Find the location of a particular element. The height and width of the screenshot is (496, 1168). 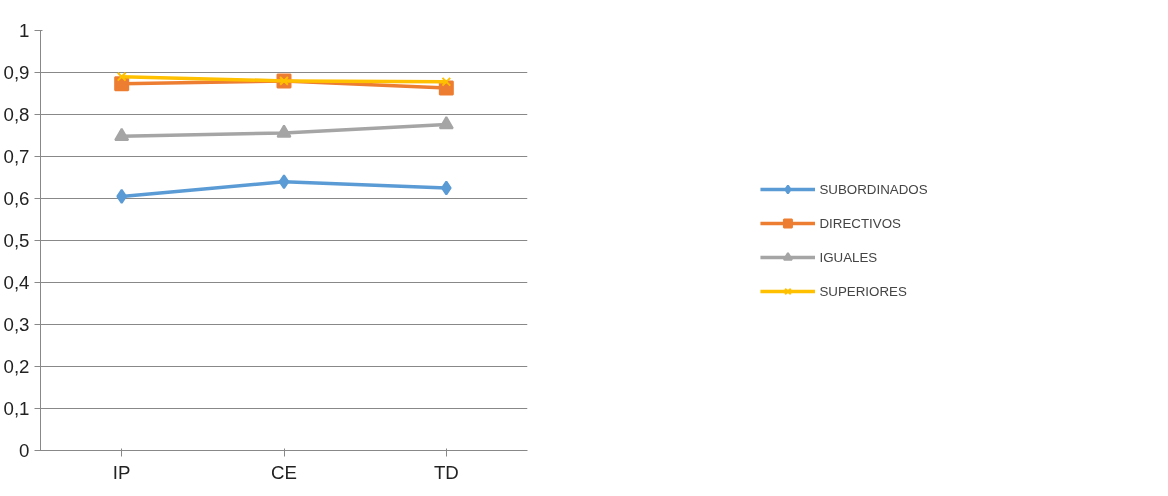

y-tick-label: 0,2 is located at coordinates (16, 366).